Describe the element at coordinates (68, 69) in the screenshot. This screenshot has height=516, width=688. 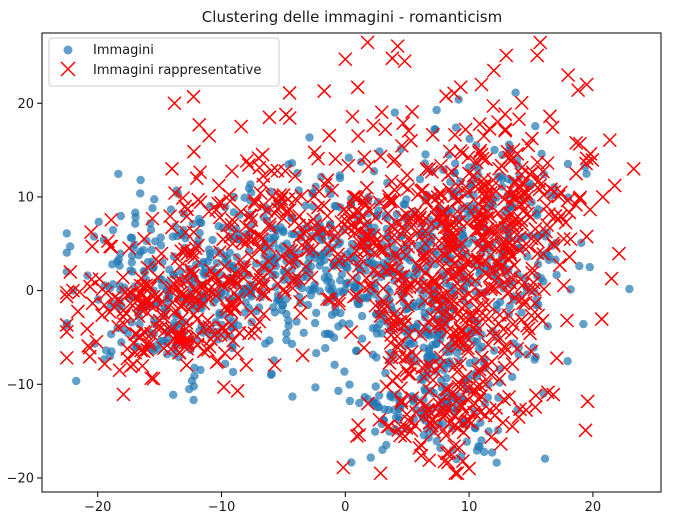
I see `legend-marker-immagini-rappresentative` at that location.